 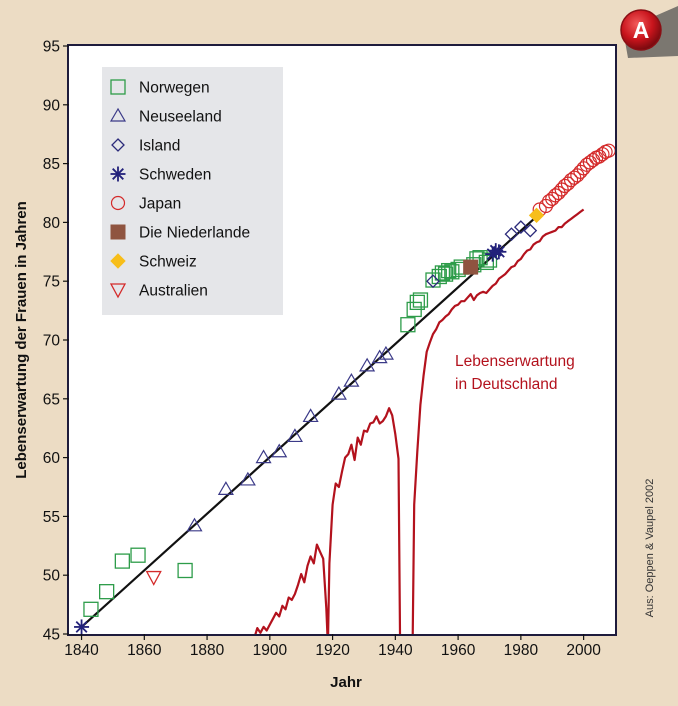 What do you see at coordinates (650, 548) in the screenshot?
I see `source-credit: Aus: Oeppen & Vaupel 2002` at bounding box center [650, 548].